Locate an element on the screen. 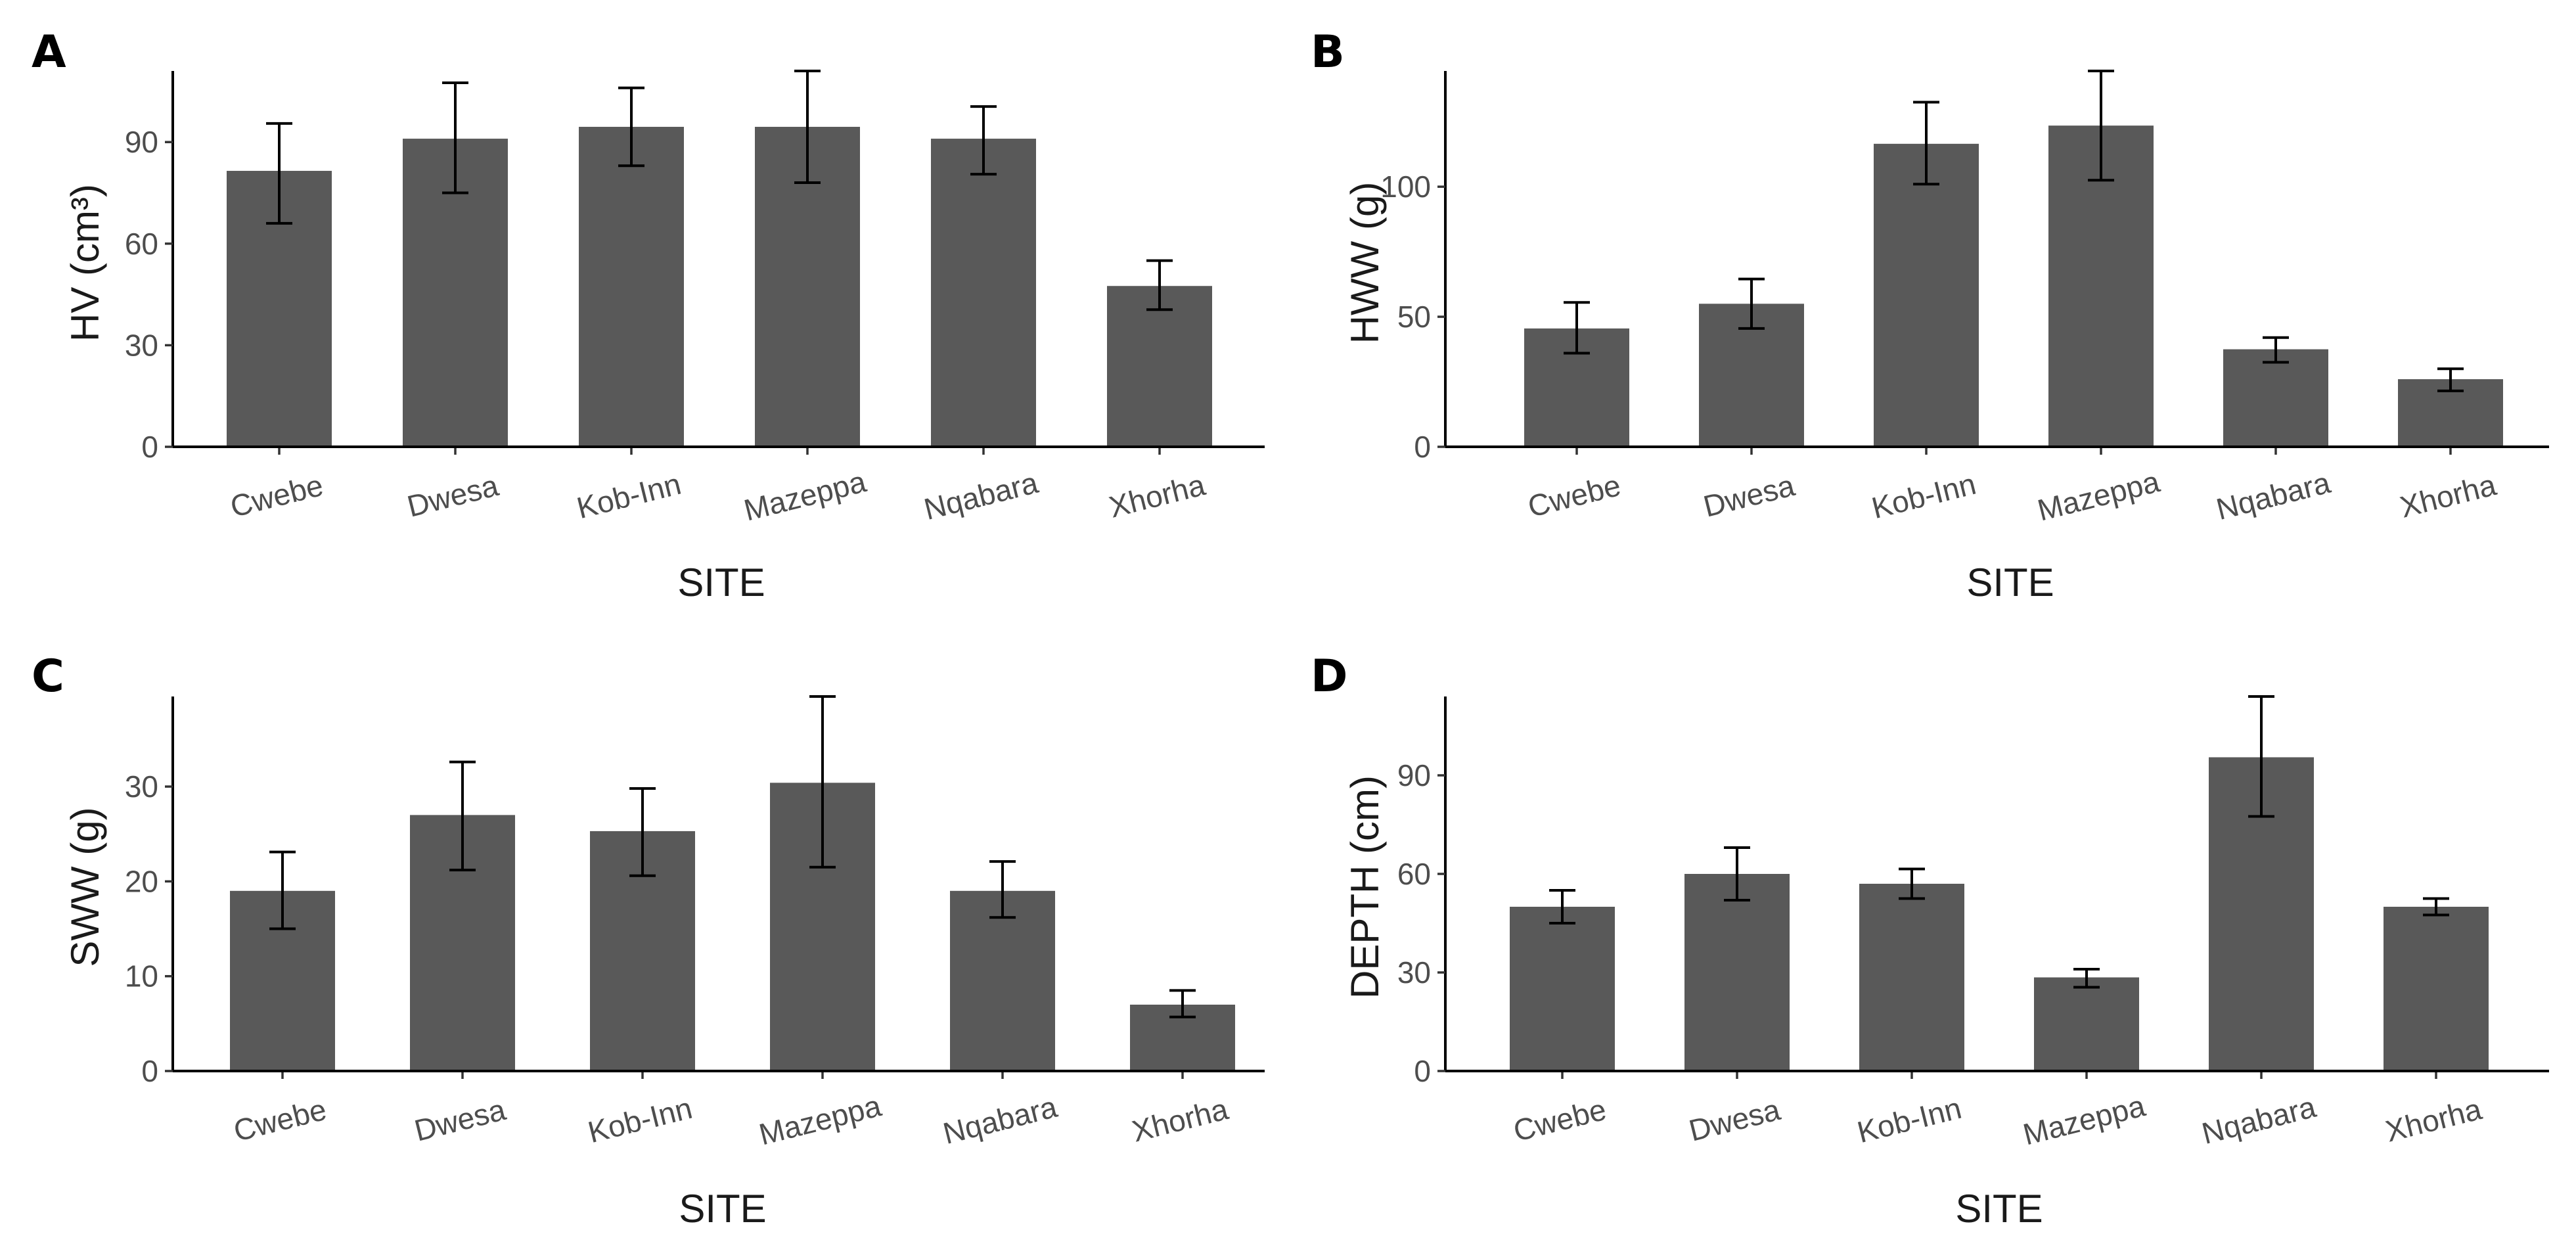 This screenshot has width=2576, height=1255. panel-label: C is located at coordinates (48, 676).